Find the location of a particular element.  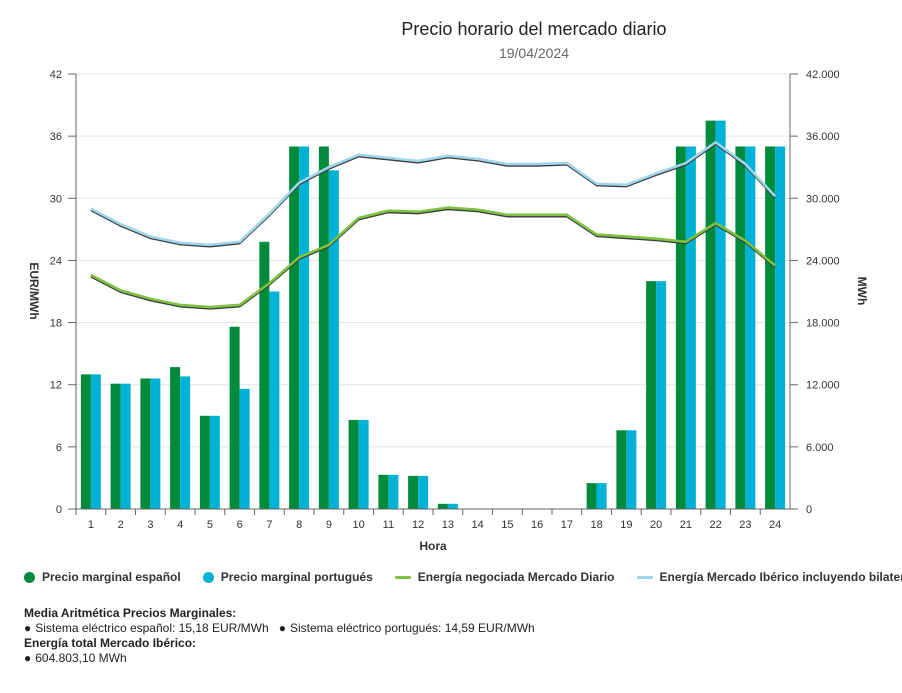

x-tick-label: 11 is located at coordinates (388, 525).